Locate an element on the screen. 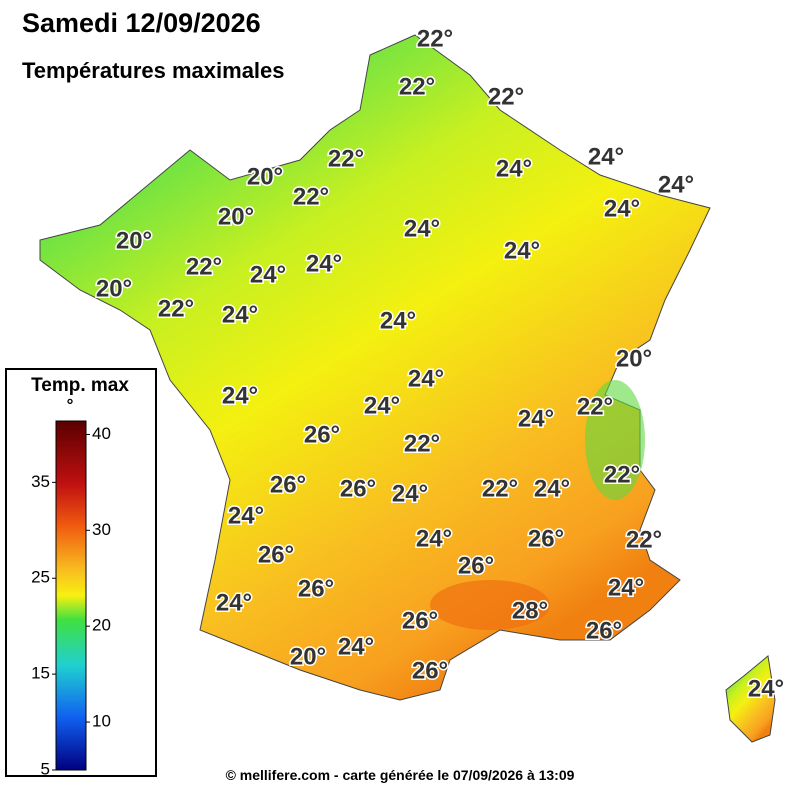 This screenshot has width=800, height=800. title: Samedi 12/09/2026 is located at coordinates (141, 23).